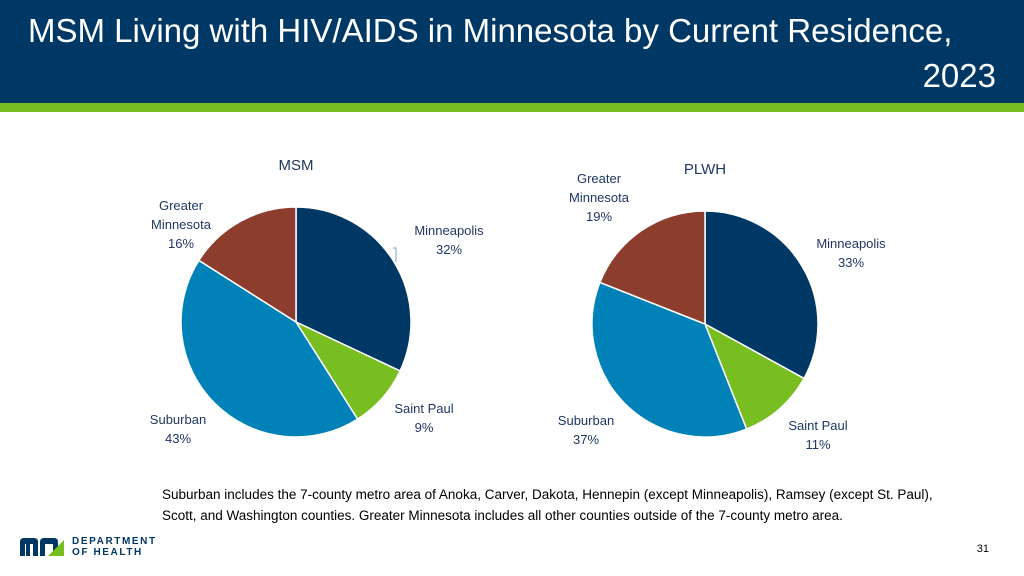 This screenshot has width=1024, height=576. Describe the element at coordinates (599, 197) in the screenshot. I see `data-label-greater-minnesota: Greater Minnesota 19%` at that location.